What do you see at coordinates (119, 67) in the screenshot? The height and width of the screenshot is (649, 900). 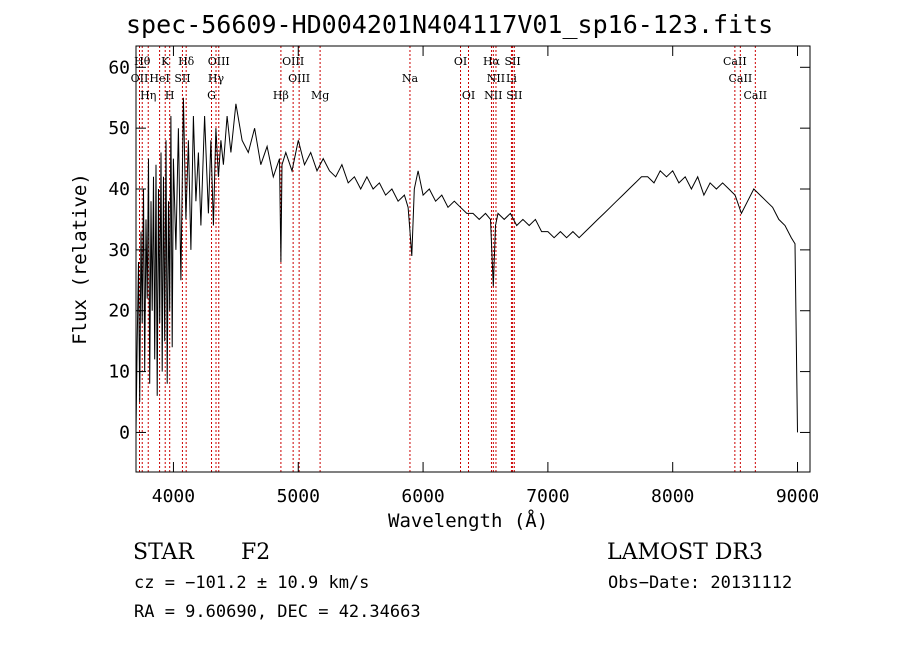 I see `y-tick-label-6: 60` at bounding box center [119, 67].